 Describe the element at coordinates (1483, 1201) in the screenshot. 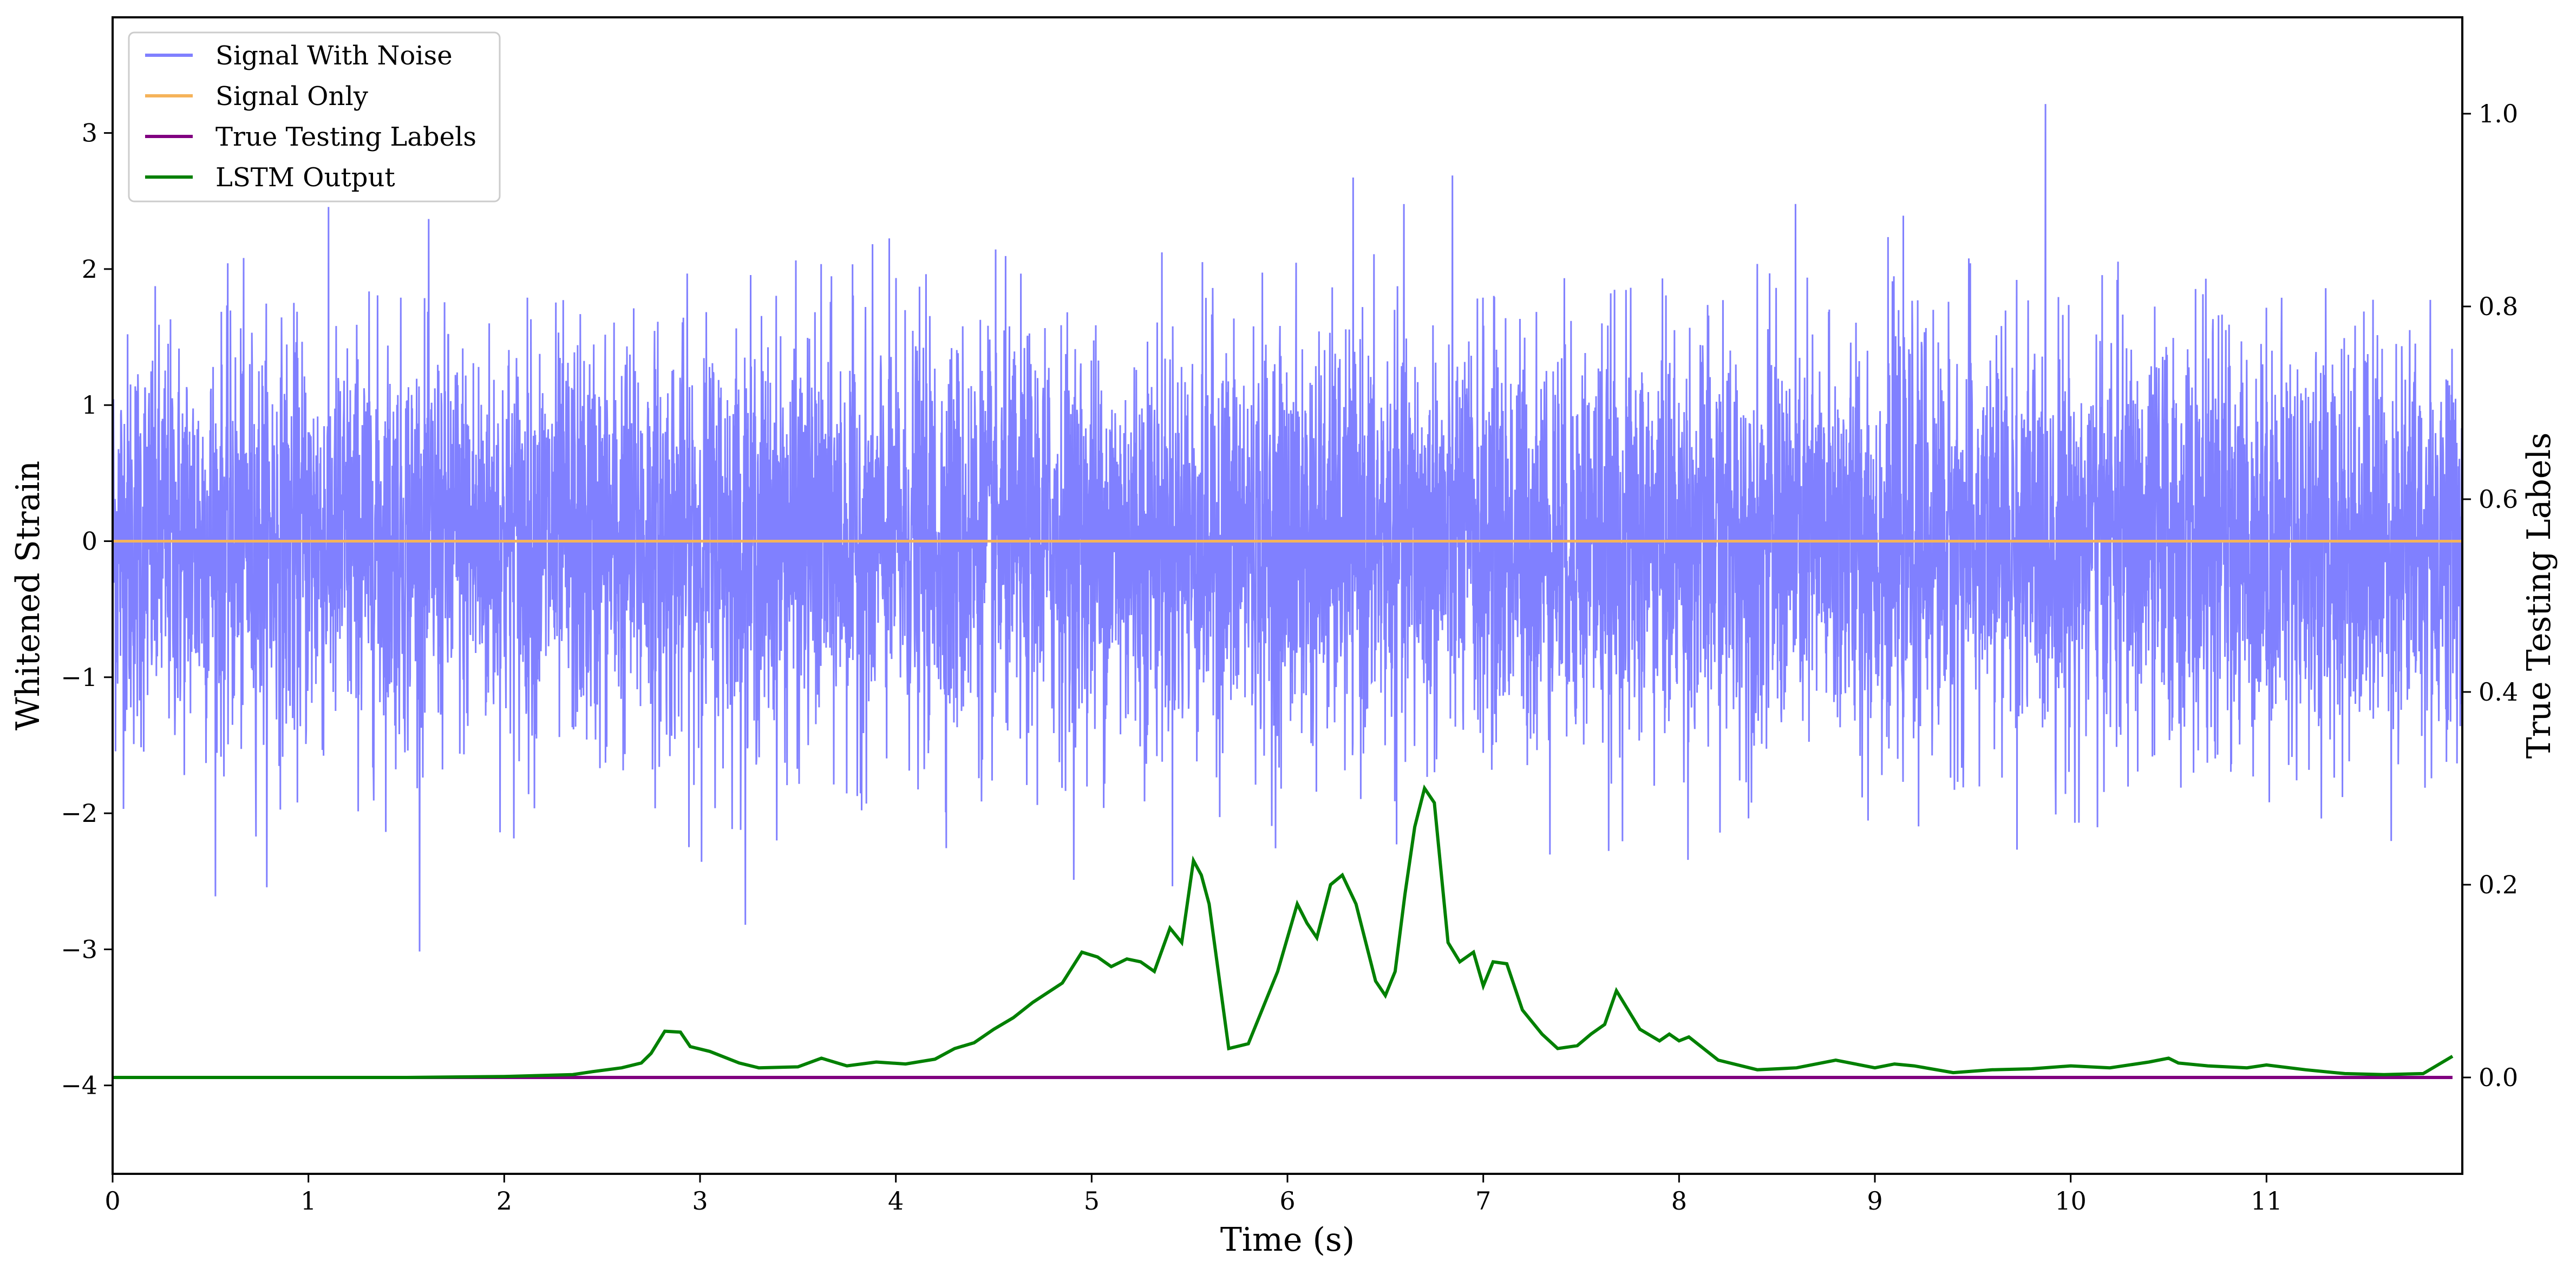

I see `x-tick-label: 7` at that location.